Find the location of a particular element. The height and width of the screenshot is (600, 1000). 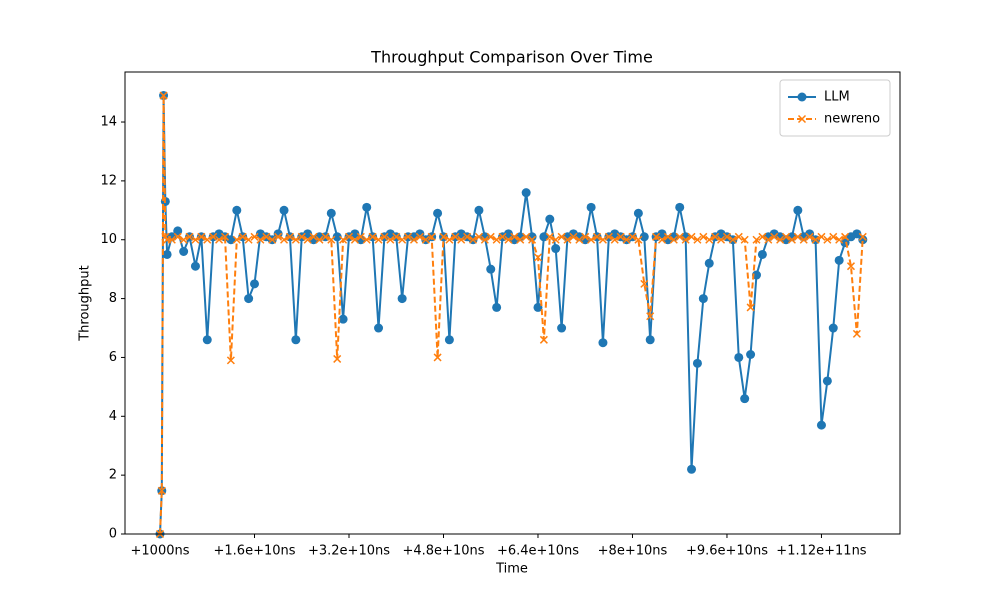

x-tick-label: +6.4e+10ns is located at coordinates (538, 551).